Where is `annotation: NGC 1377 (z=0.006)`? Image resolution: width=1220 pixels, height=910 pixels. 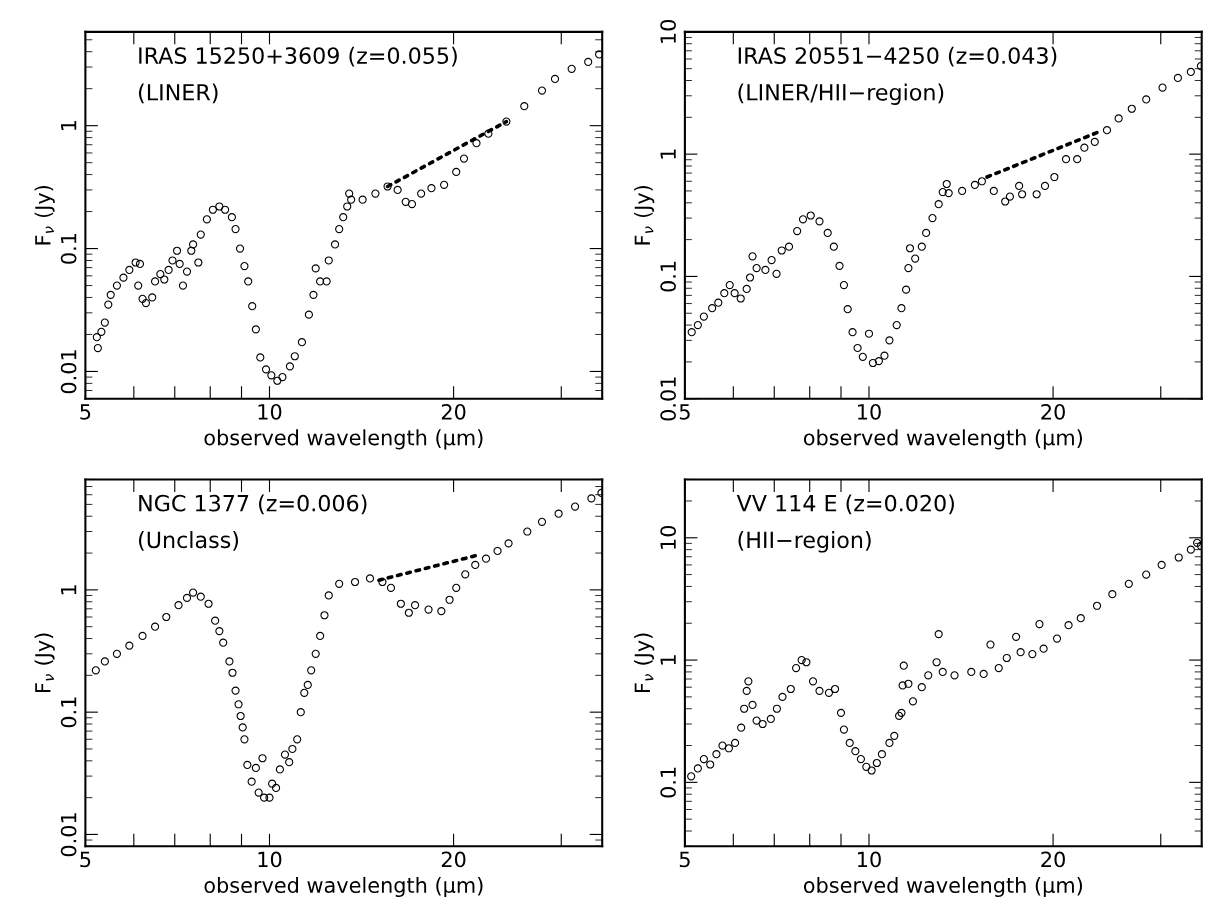 annotation: NGC 1377 (z=0.006) is located at coordinates (253, 504).